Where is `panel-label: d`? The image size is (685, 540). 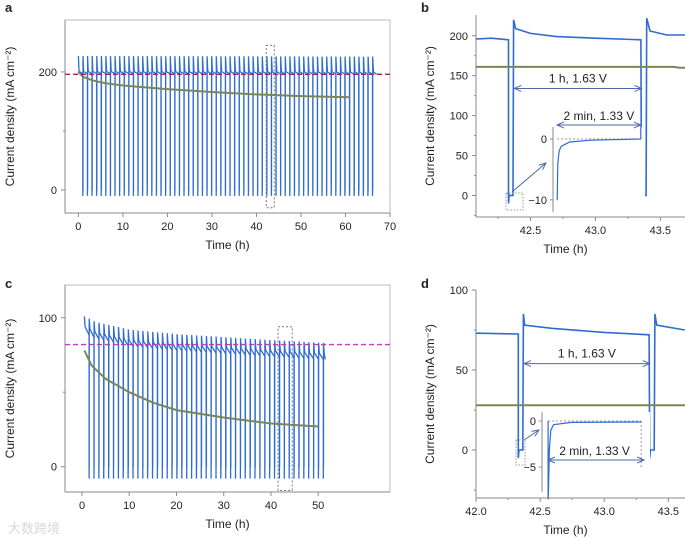 panel-label: d is located at coordinates (425, 283).